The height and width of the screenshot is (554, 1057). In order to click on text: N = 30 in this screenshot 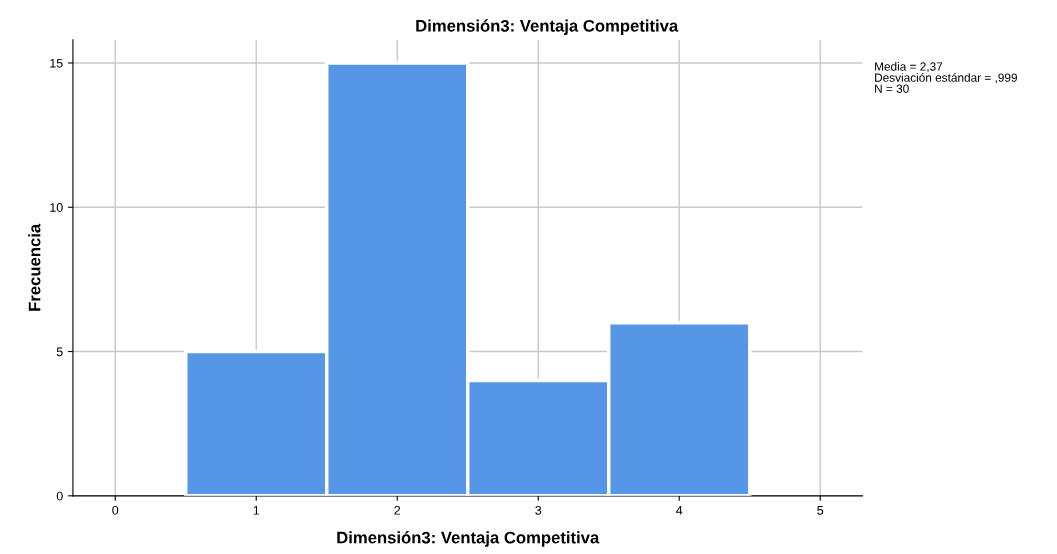, I will do `click(892, 88)`.